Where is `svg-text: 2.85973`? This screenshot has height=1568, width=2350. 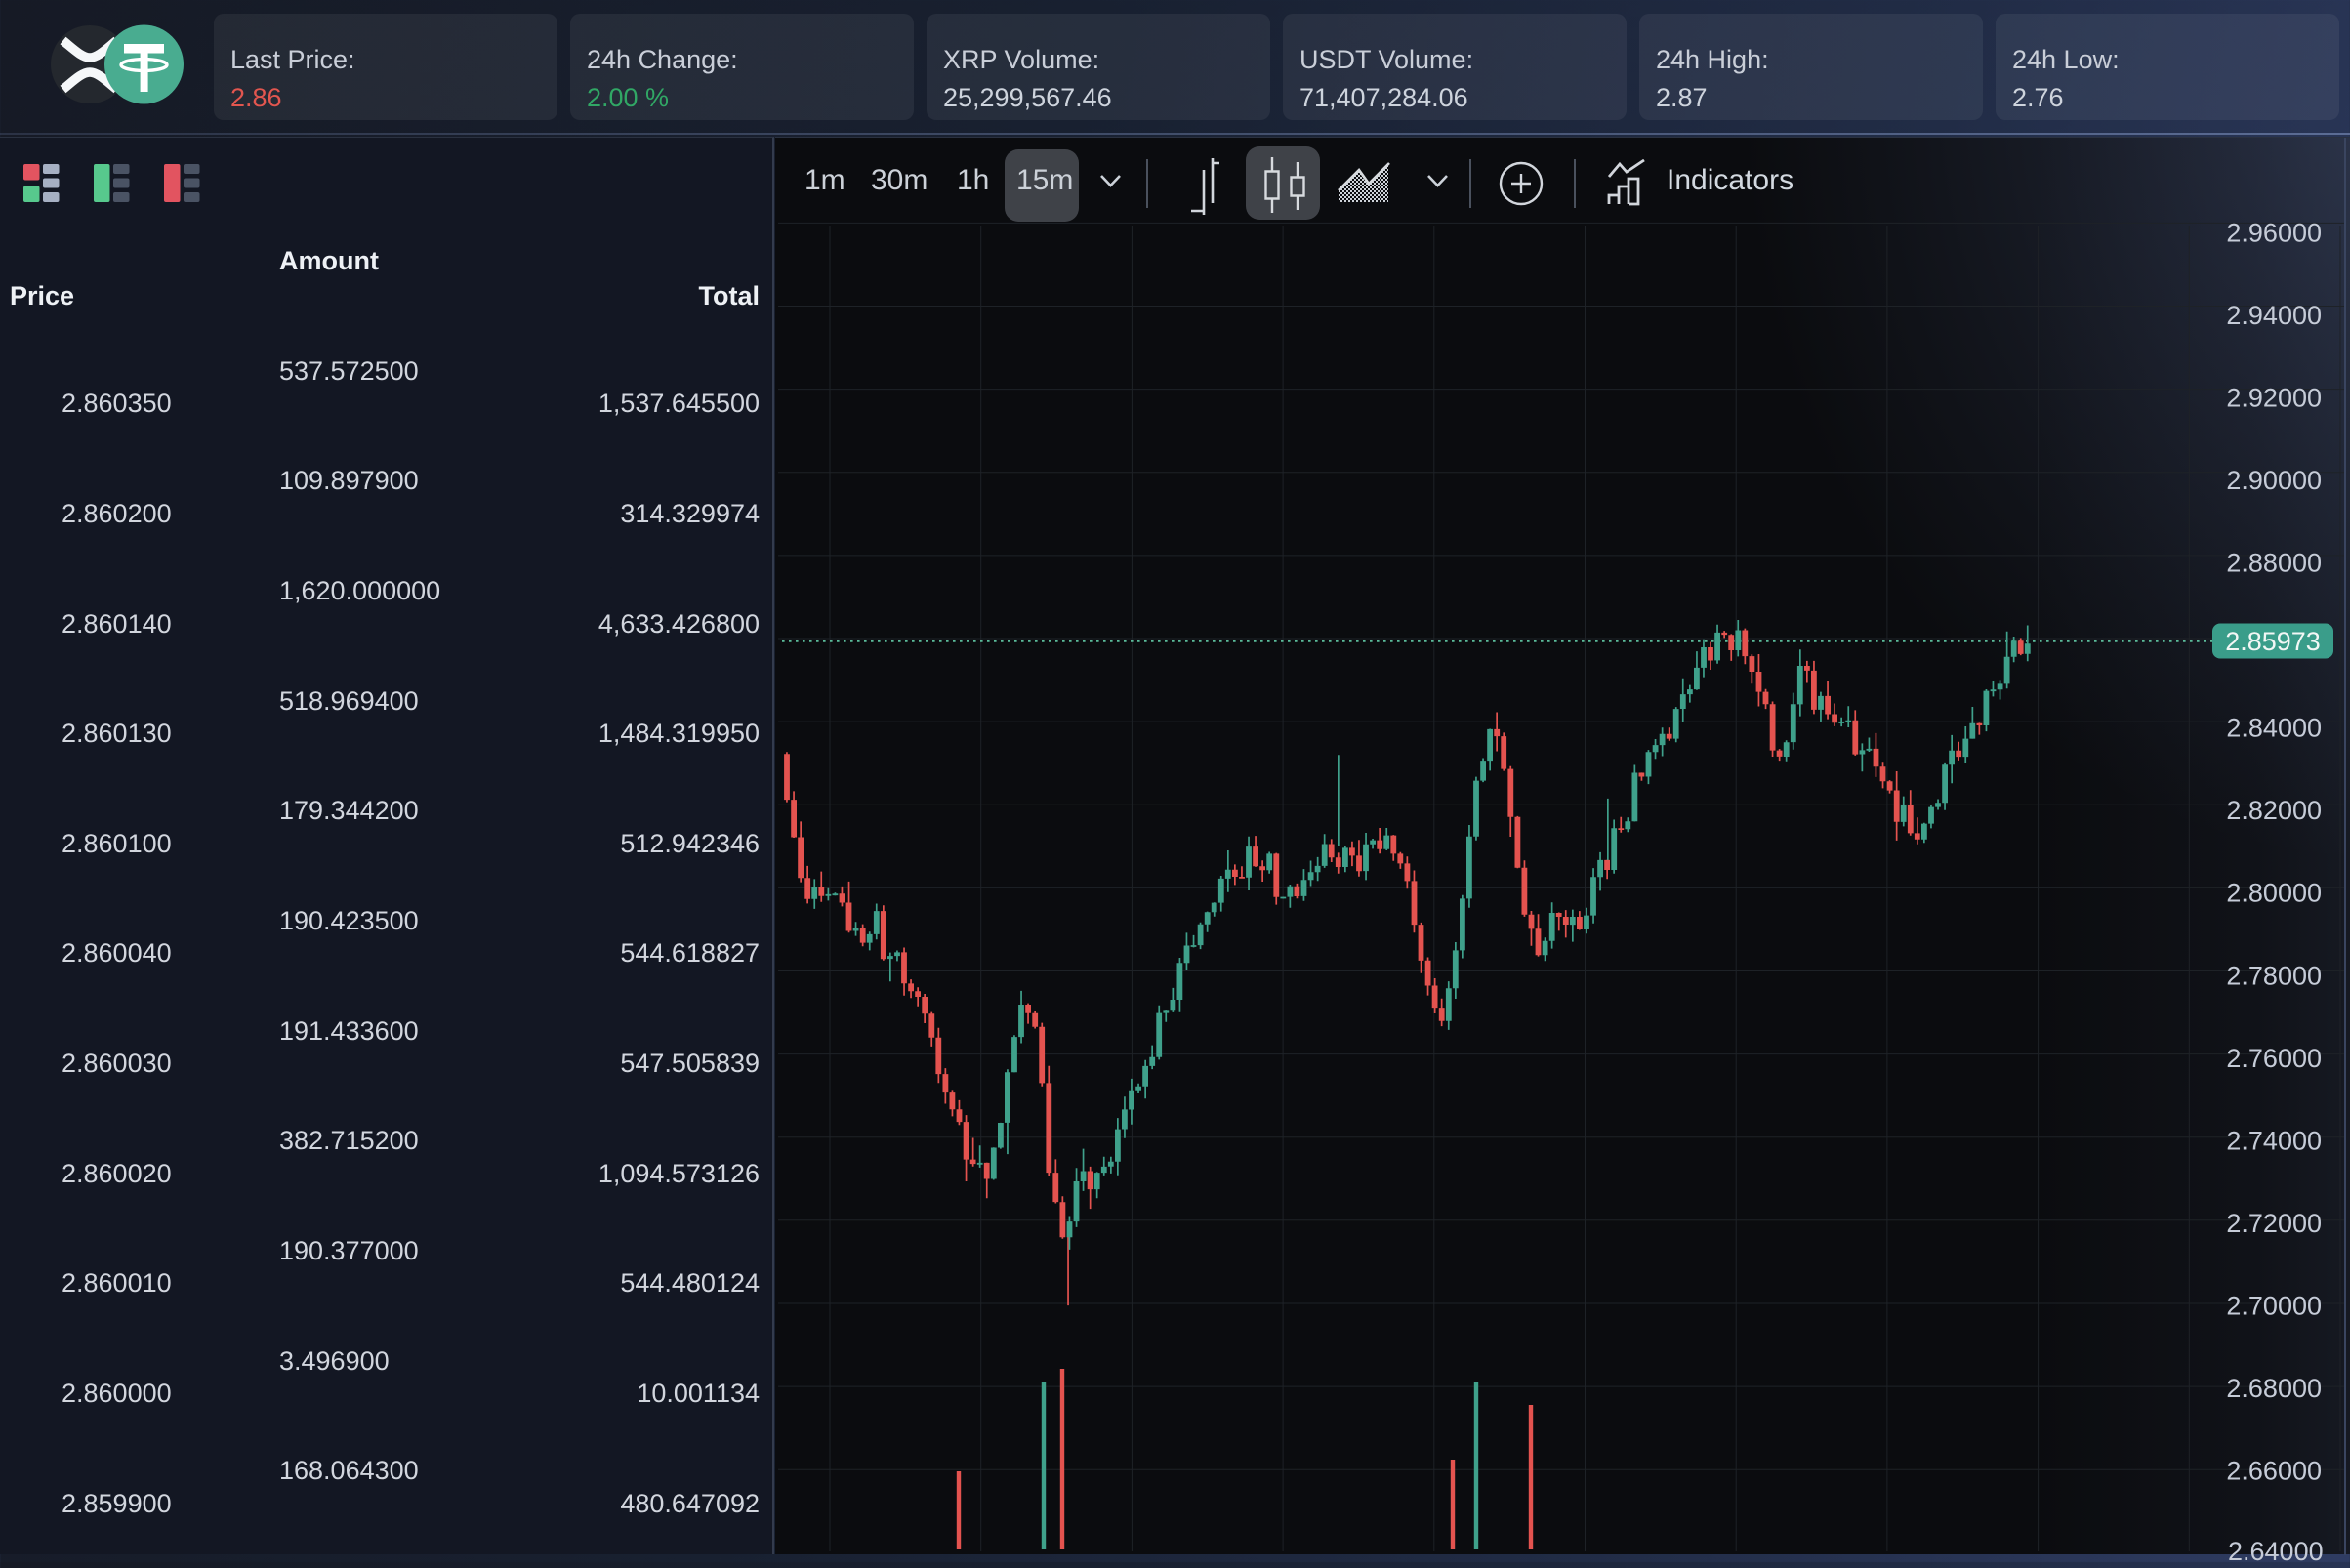
svg-text: 2.85973 is located at coordinates (2273, 642).